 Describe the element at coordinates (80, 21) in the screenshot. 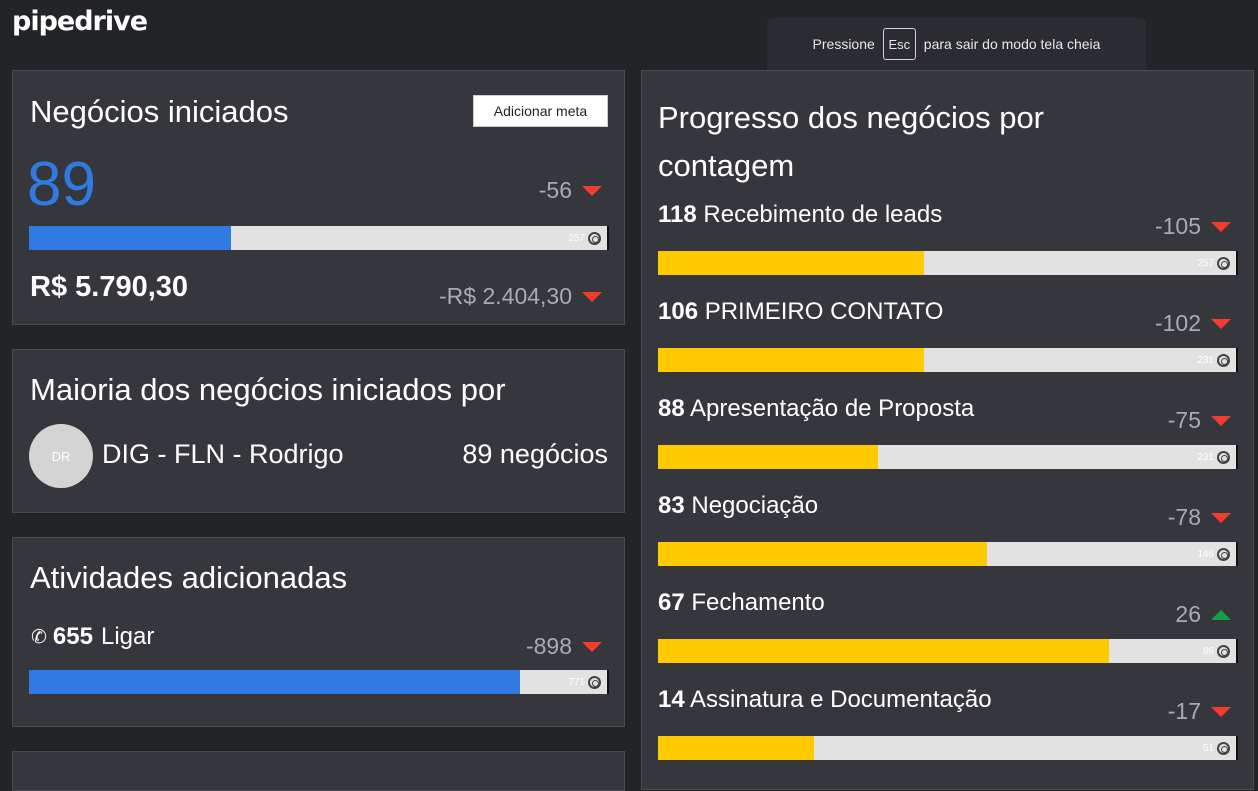

I see `pipedrive-logo: pipedrive` at that location.